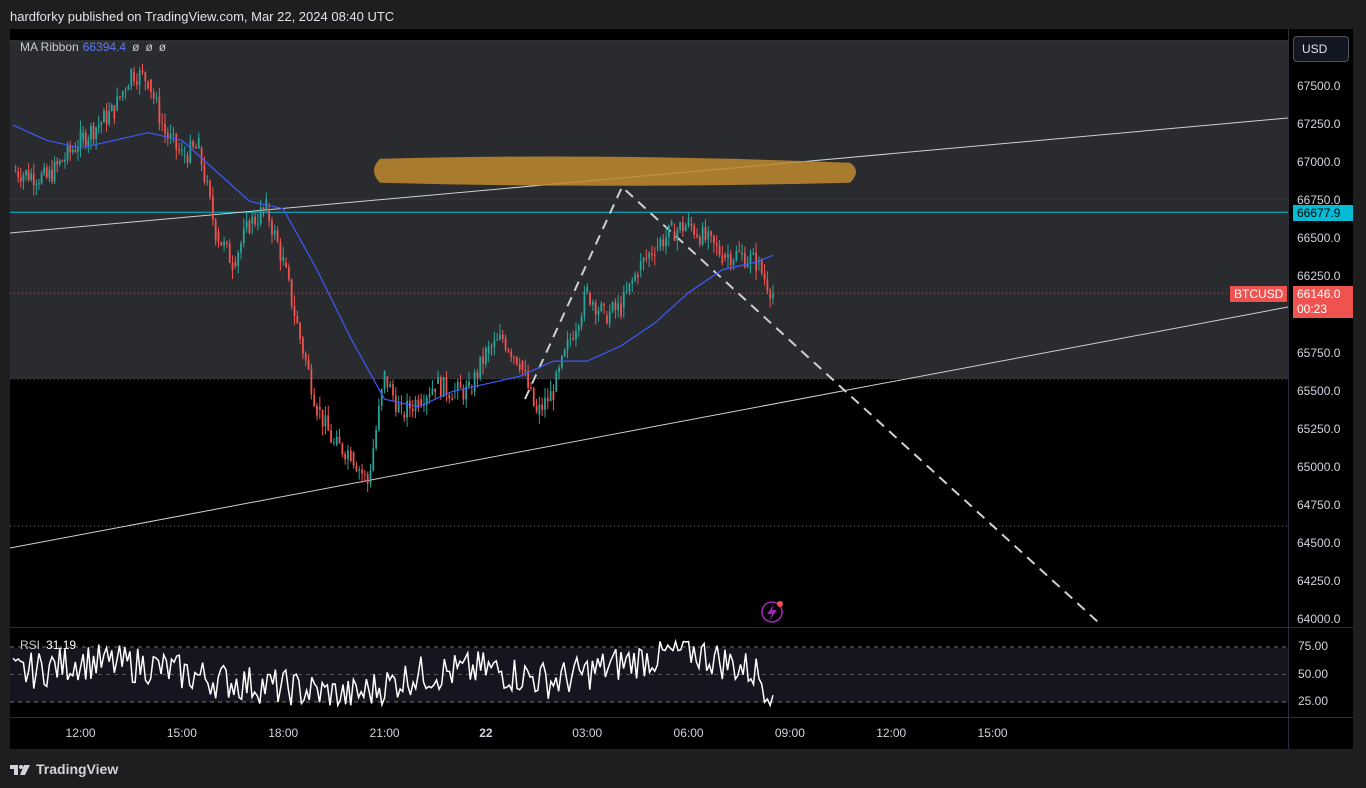 The height and width of the screenshot is (788, 1366). I want to click on tradingview-brand: TradingView, so click(64, 769).